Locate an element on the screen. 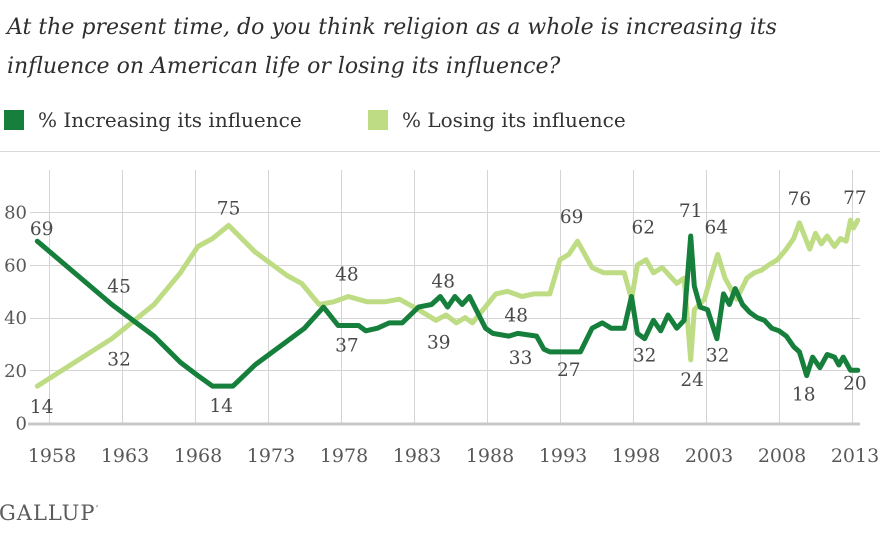 This screenshot has width=880, height=542. y-tick-label: 80 is located at coordinates (15, 213).